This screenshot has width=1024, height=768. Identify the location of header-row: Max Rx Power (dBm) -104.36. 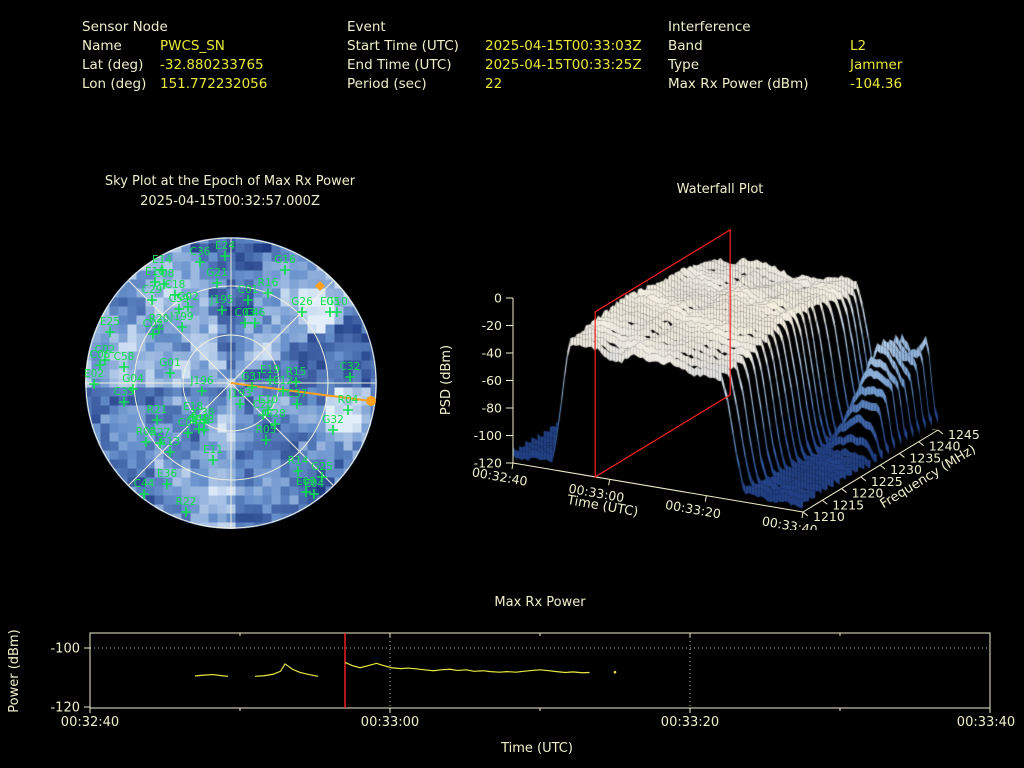
(785, 84).